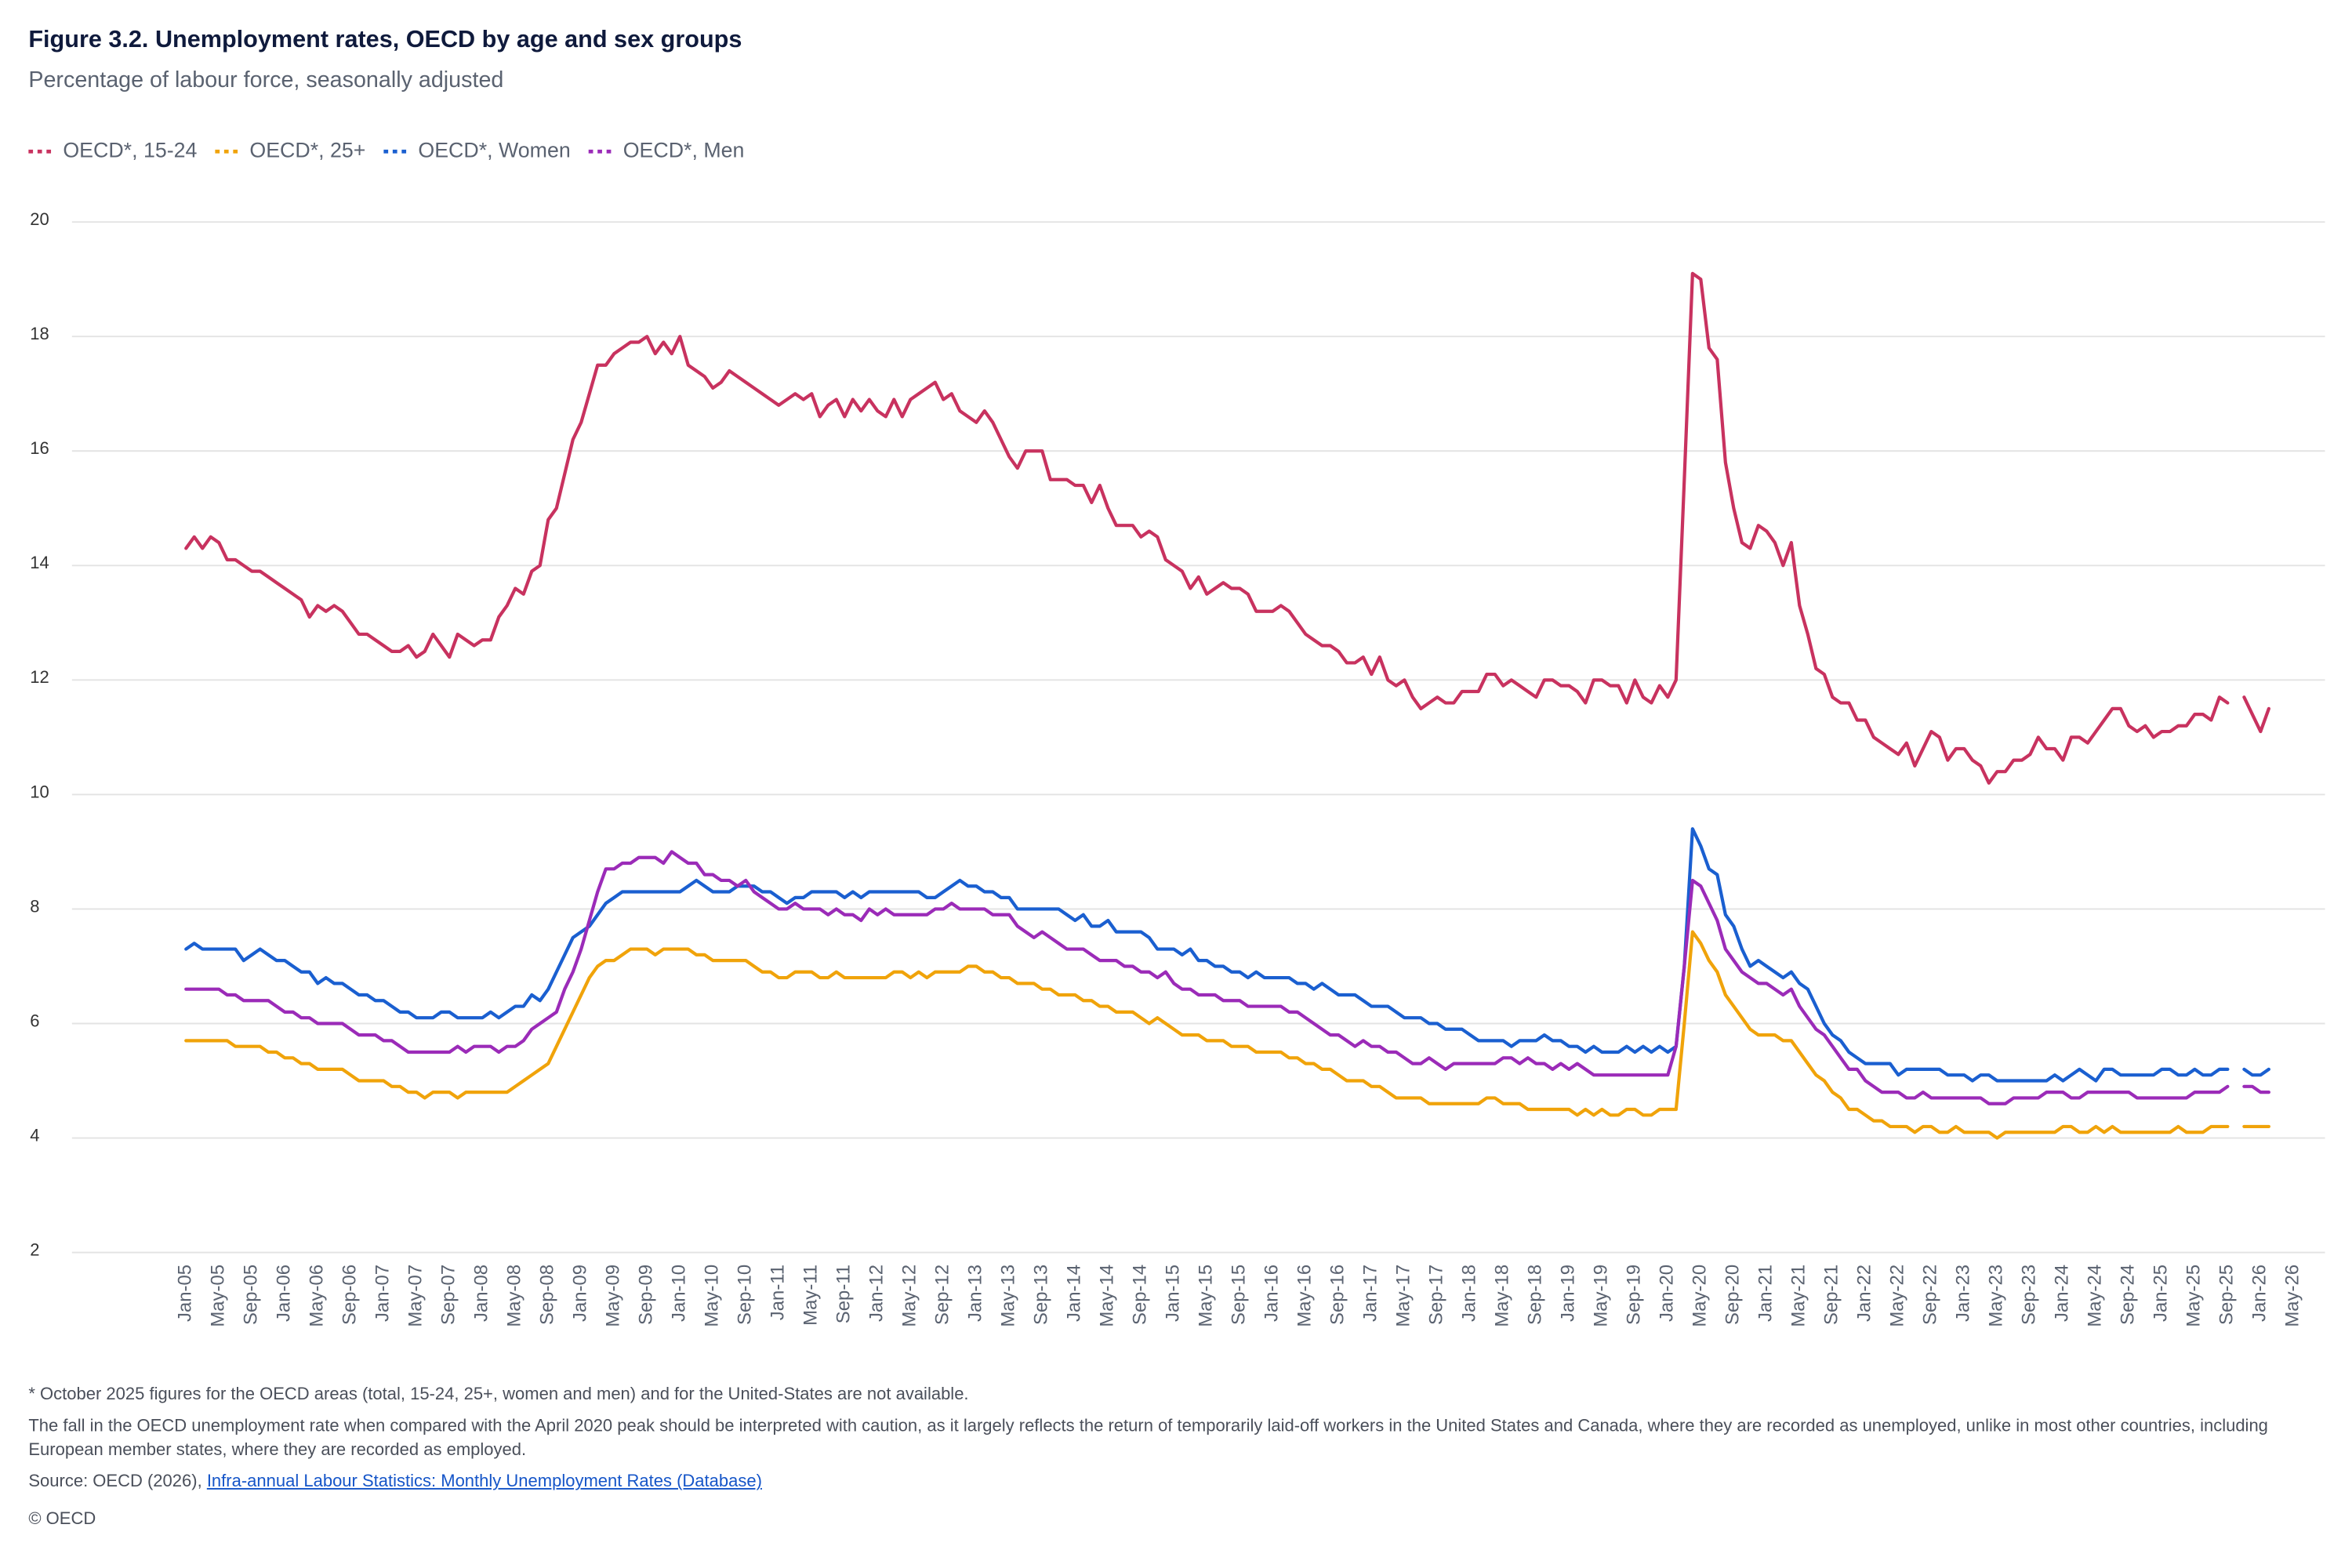 The height and width of the screenshot is (1568, 2352). I want to click on y-tick-label: 6, so click(34, 1020).